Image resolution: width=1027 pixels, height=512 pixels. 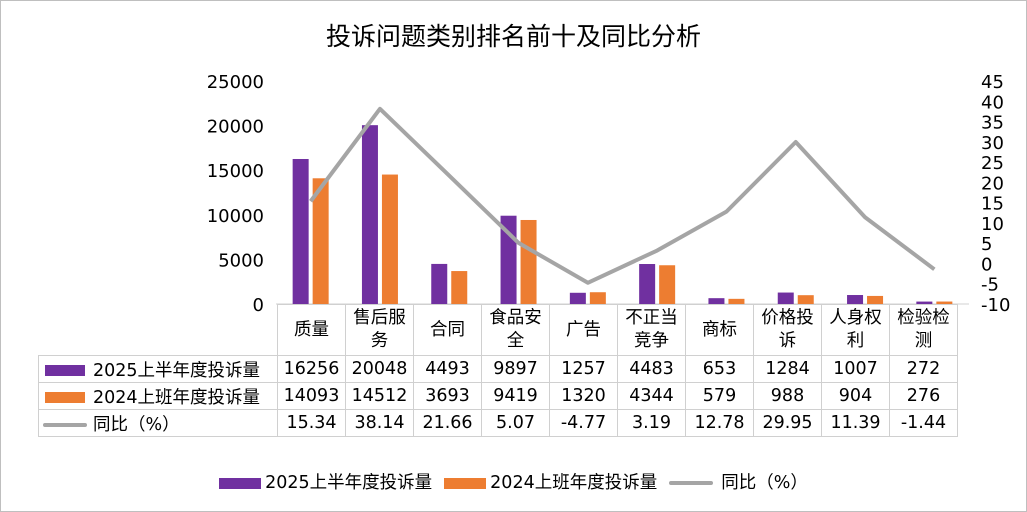 I want to click on table-cell: 20048, so click(x=379, y=369).